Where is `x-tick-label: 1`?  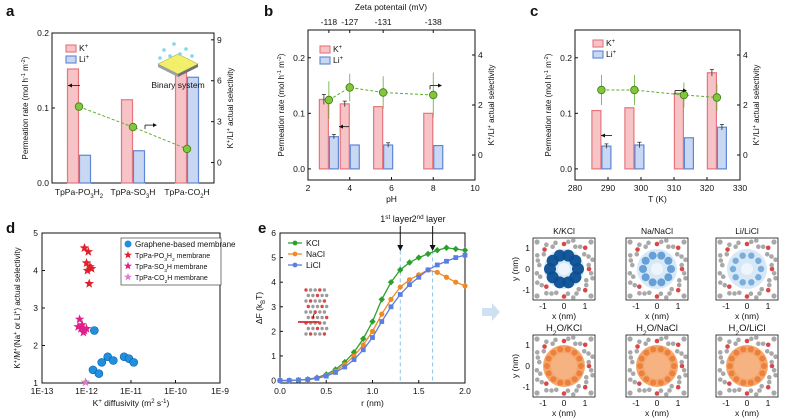
x-tick-label: 1 is located at coordinates (768, 306).